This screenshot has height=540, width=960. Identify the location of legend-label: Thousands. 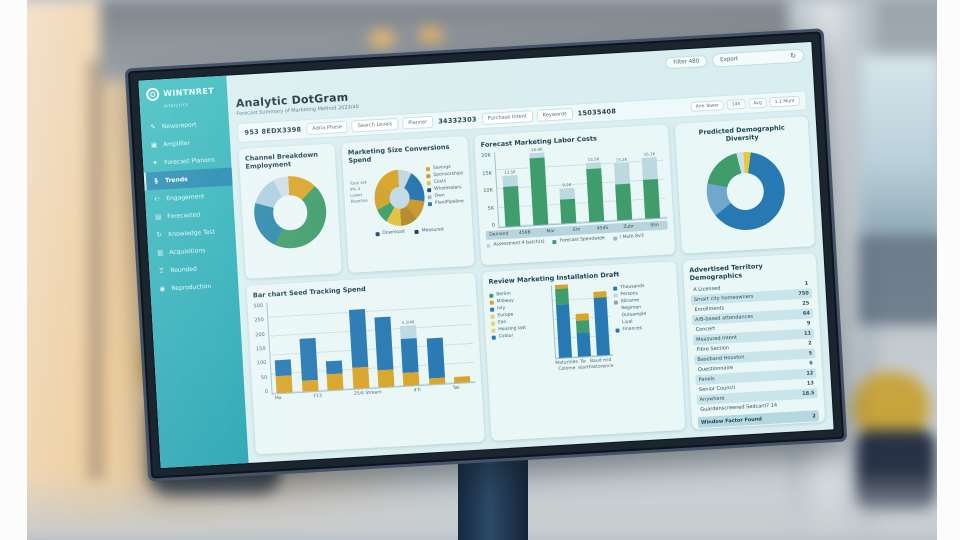
(632, 287).